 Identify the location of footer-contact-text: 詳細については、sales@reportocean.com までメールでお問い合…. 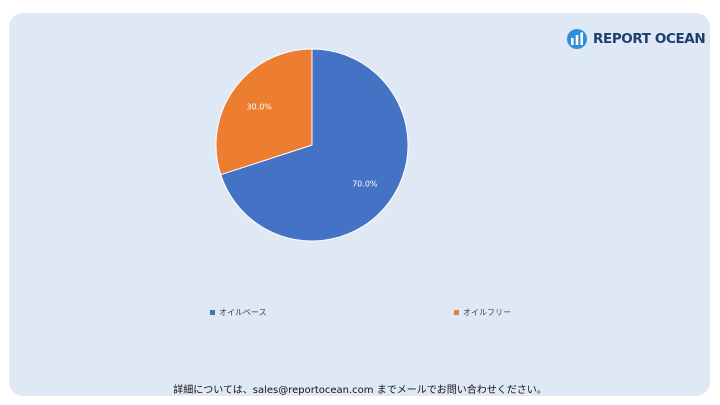
(360, 390).